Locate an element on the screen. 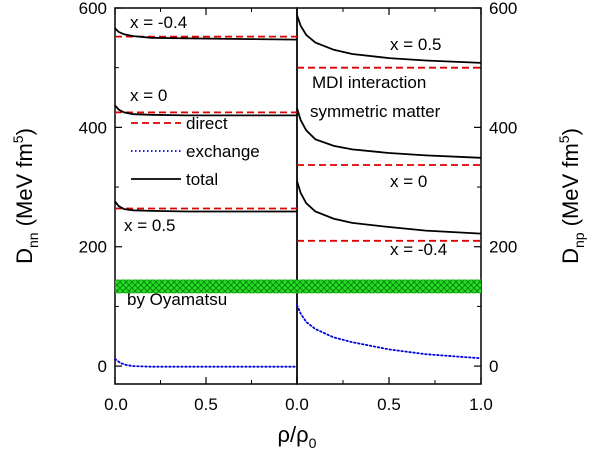 The width and height of the screenshot is (603, 452). bands is located at coordinates (298, 286).